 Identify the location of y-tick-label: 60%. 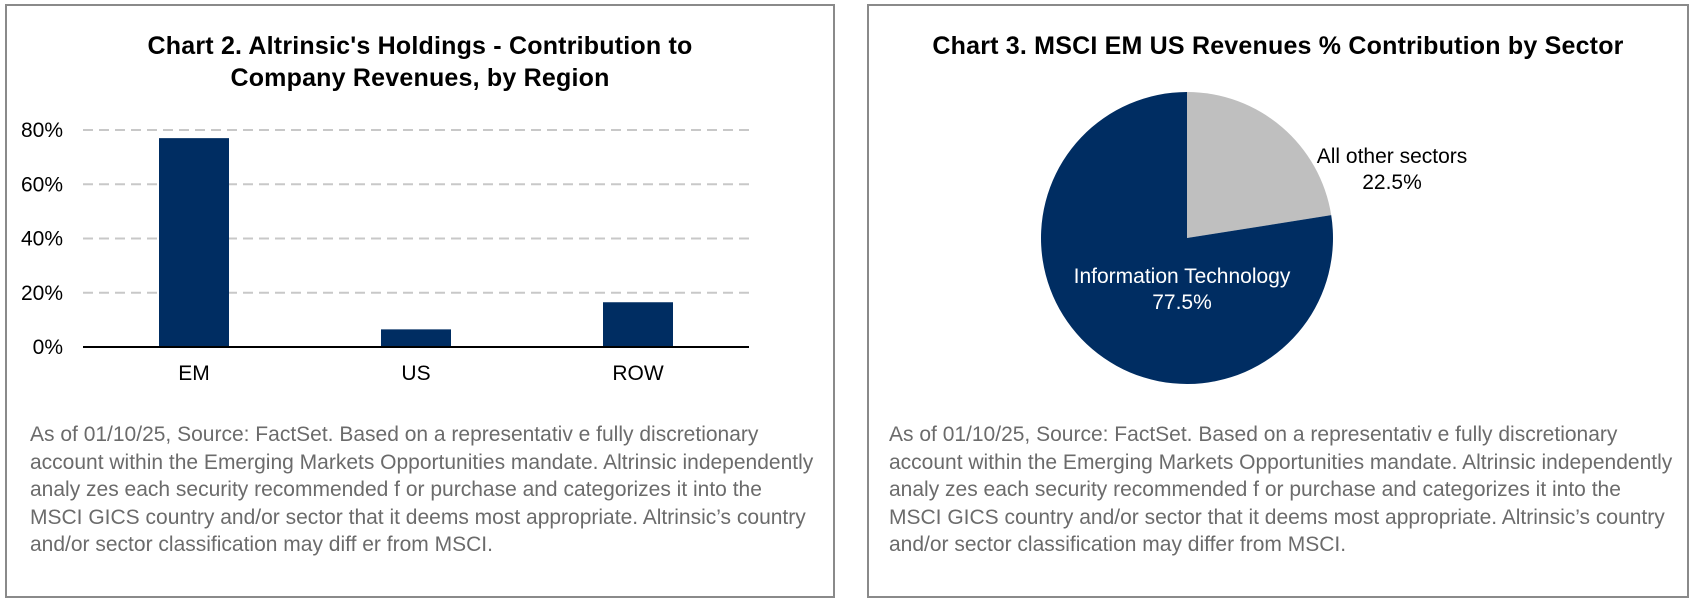
(42, 184).